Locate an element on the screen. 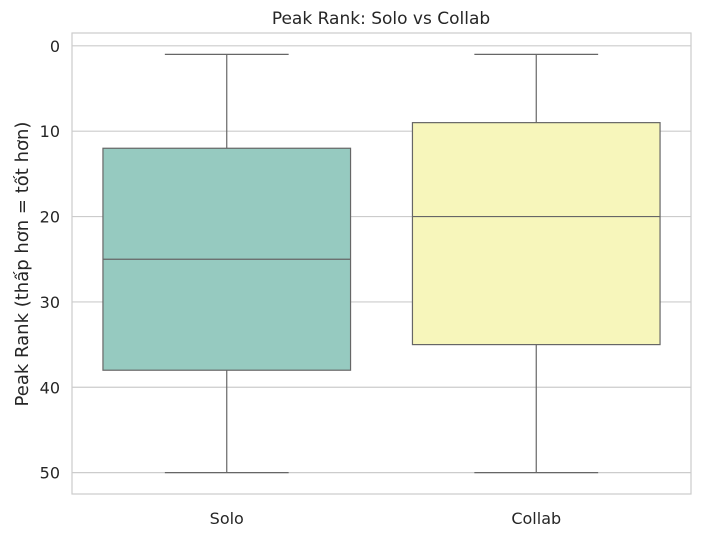 The height and width of the screenshot is (536, 701). chart-title: Peak Rank: Solo vs Collab is located at coordinates (381, 19).